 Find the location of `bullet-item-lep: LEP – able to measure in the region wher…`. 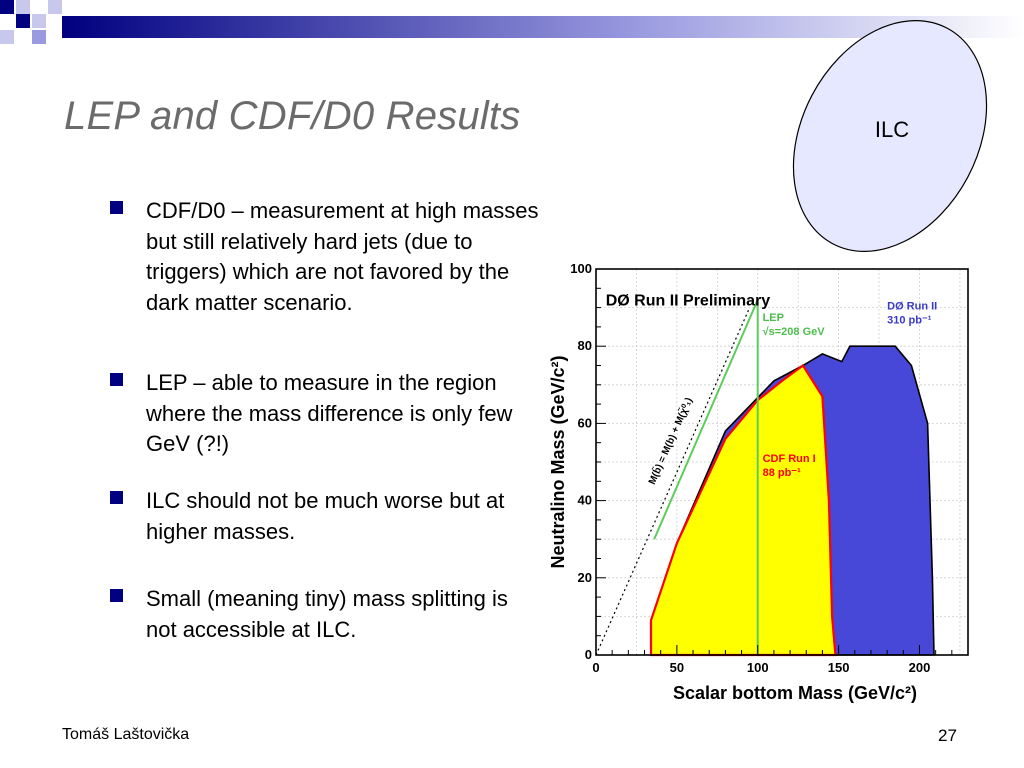

bullet-item-lep: LEP – able to measure in the region wher… is located at coordinates (325, 414).